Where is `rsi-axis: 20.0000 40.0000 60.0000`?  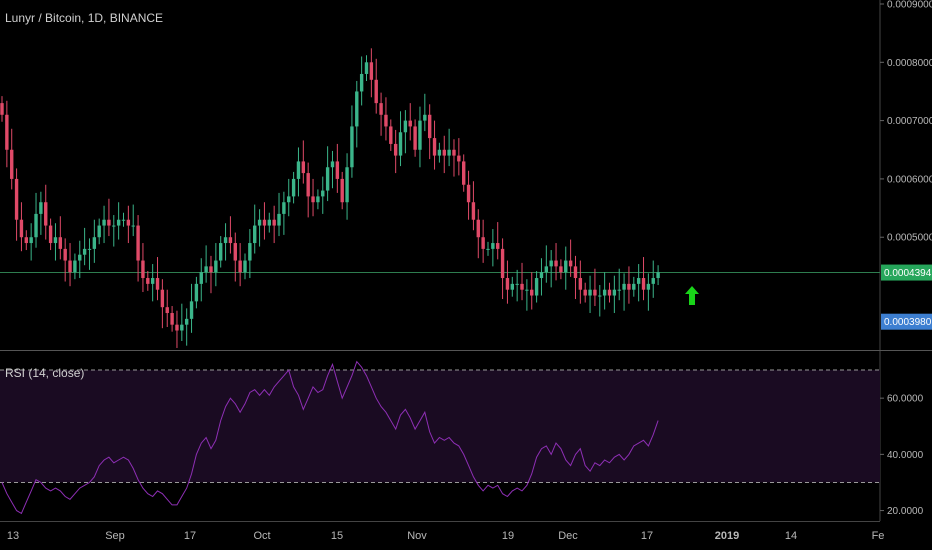
rsi-axis: 20.0000 40.0000 60.0000 is located at coordinates (902, 455).